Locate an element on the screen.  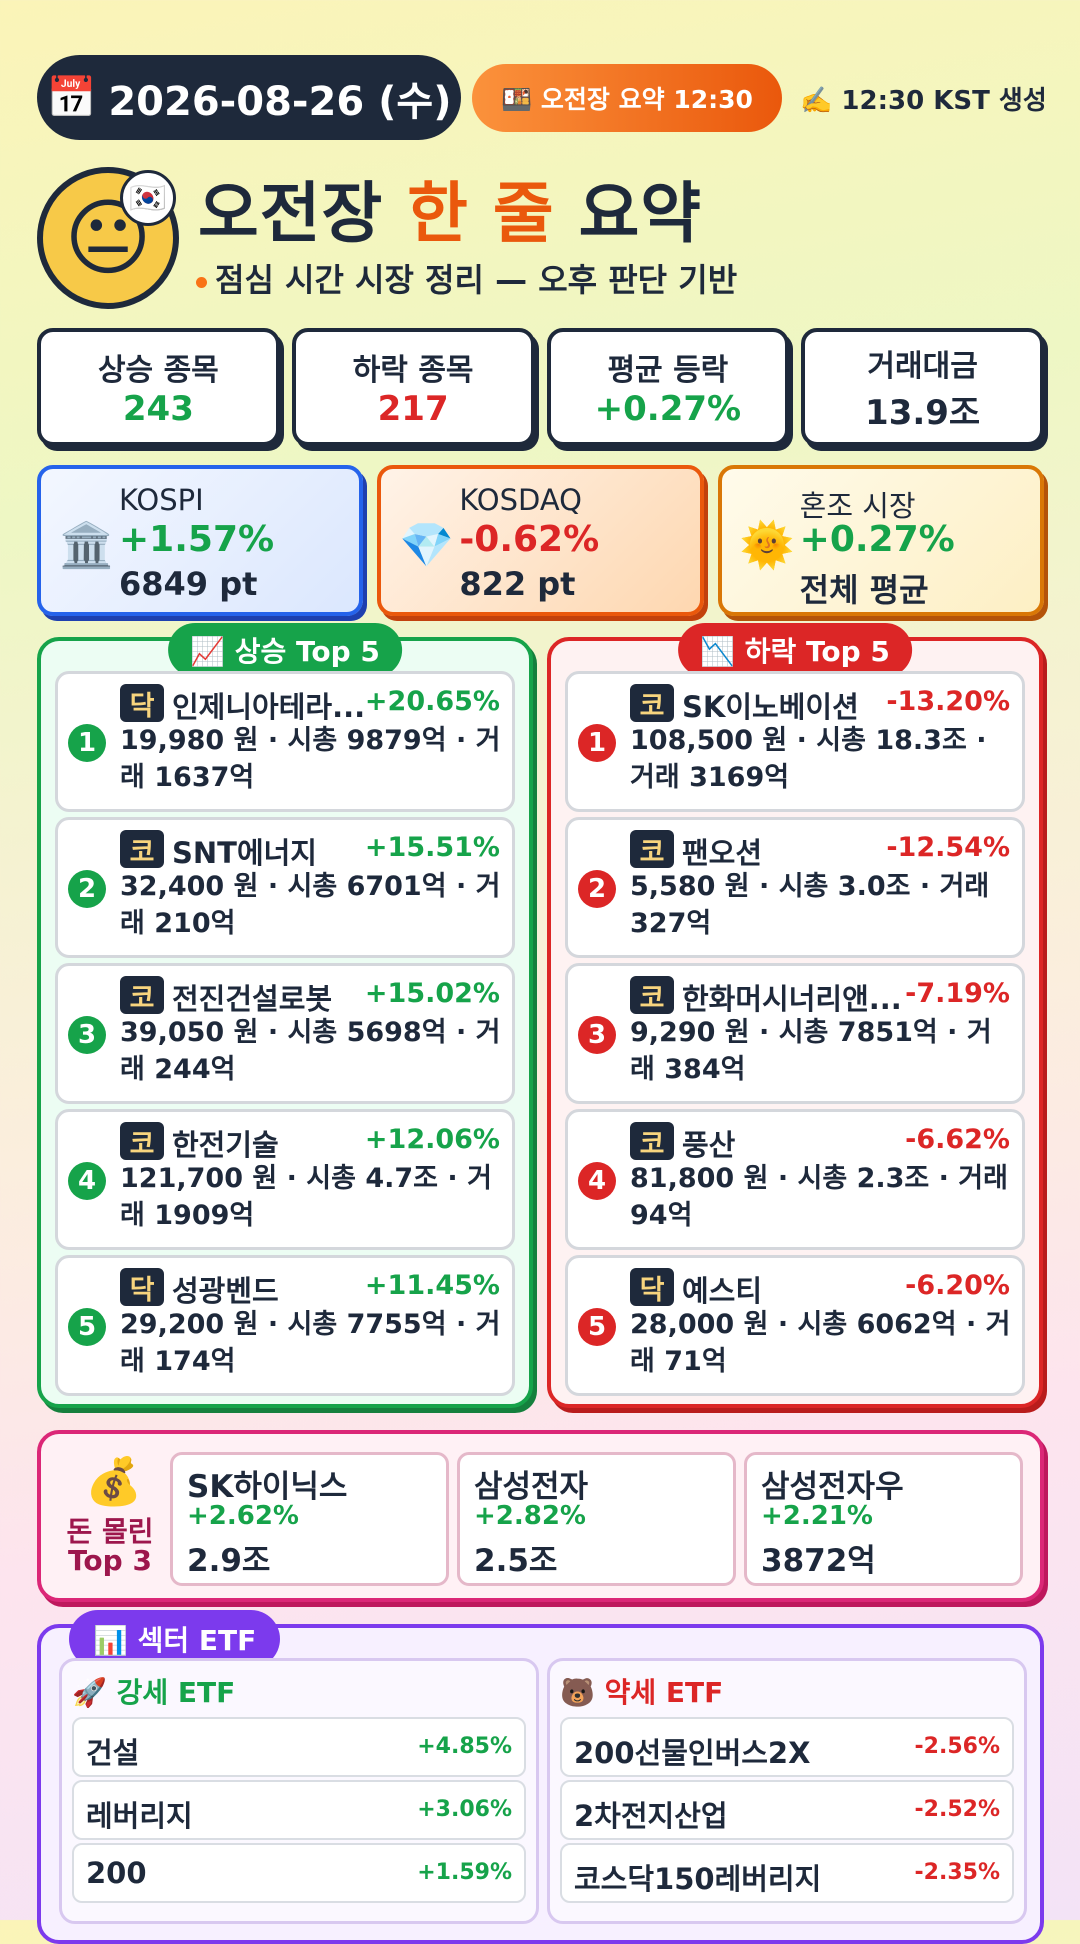
stock-detail: 5,580 원 · 시총 3.0조 · 거래 327억 is located at coordinates (810, 905).